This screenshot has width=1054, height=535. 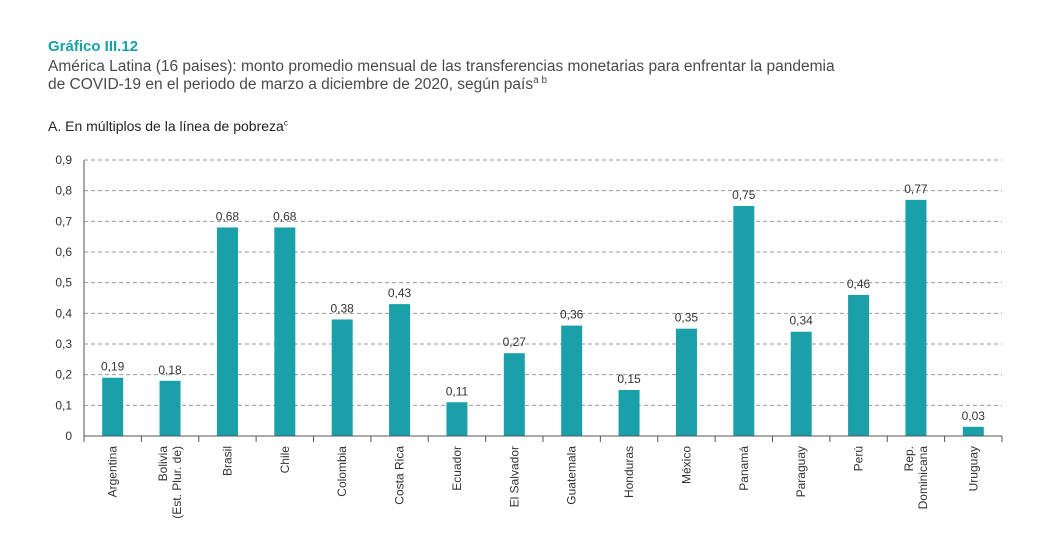 What do you see at coordinates (687, 318) in the screenshot?
I see `bar-value-label: 0,35` at bounding box center [687, 318].